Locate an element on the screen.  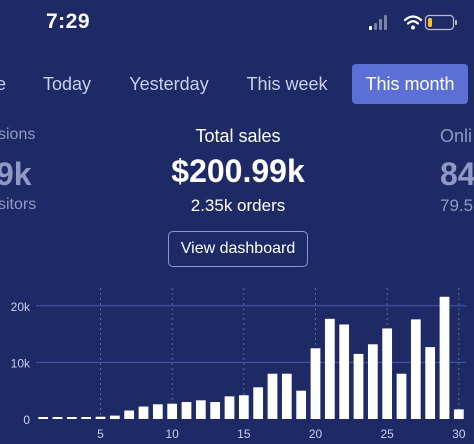
total-sales-stat: Total sales $200.99k 2.35k orders is located at coordinates (238, 169).